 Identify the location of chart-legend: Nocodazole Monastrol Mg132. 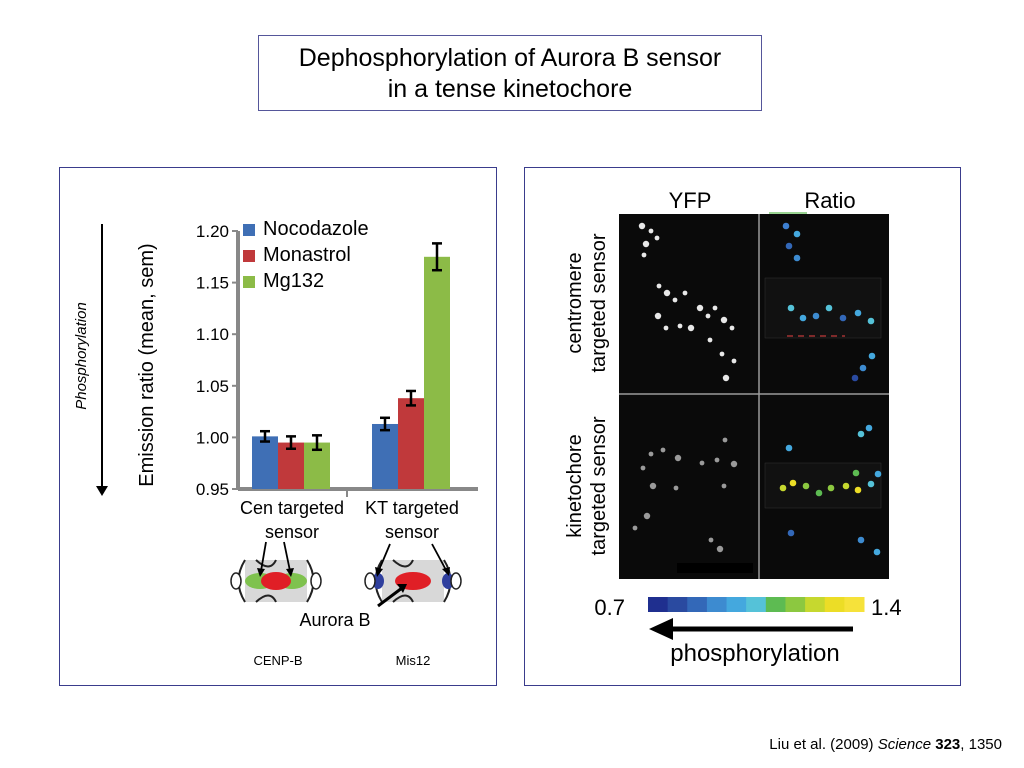
(306, 255).